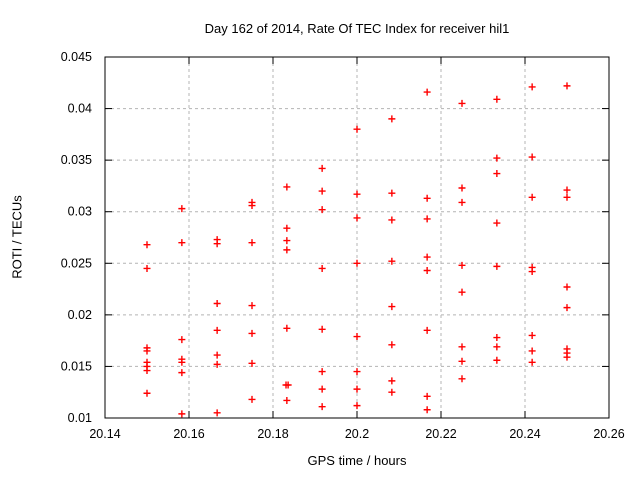  Describe the element at coordinates (76, 366) in the screenshot. I see `y-tick-label: 0.015` at that location.